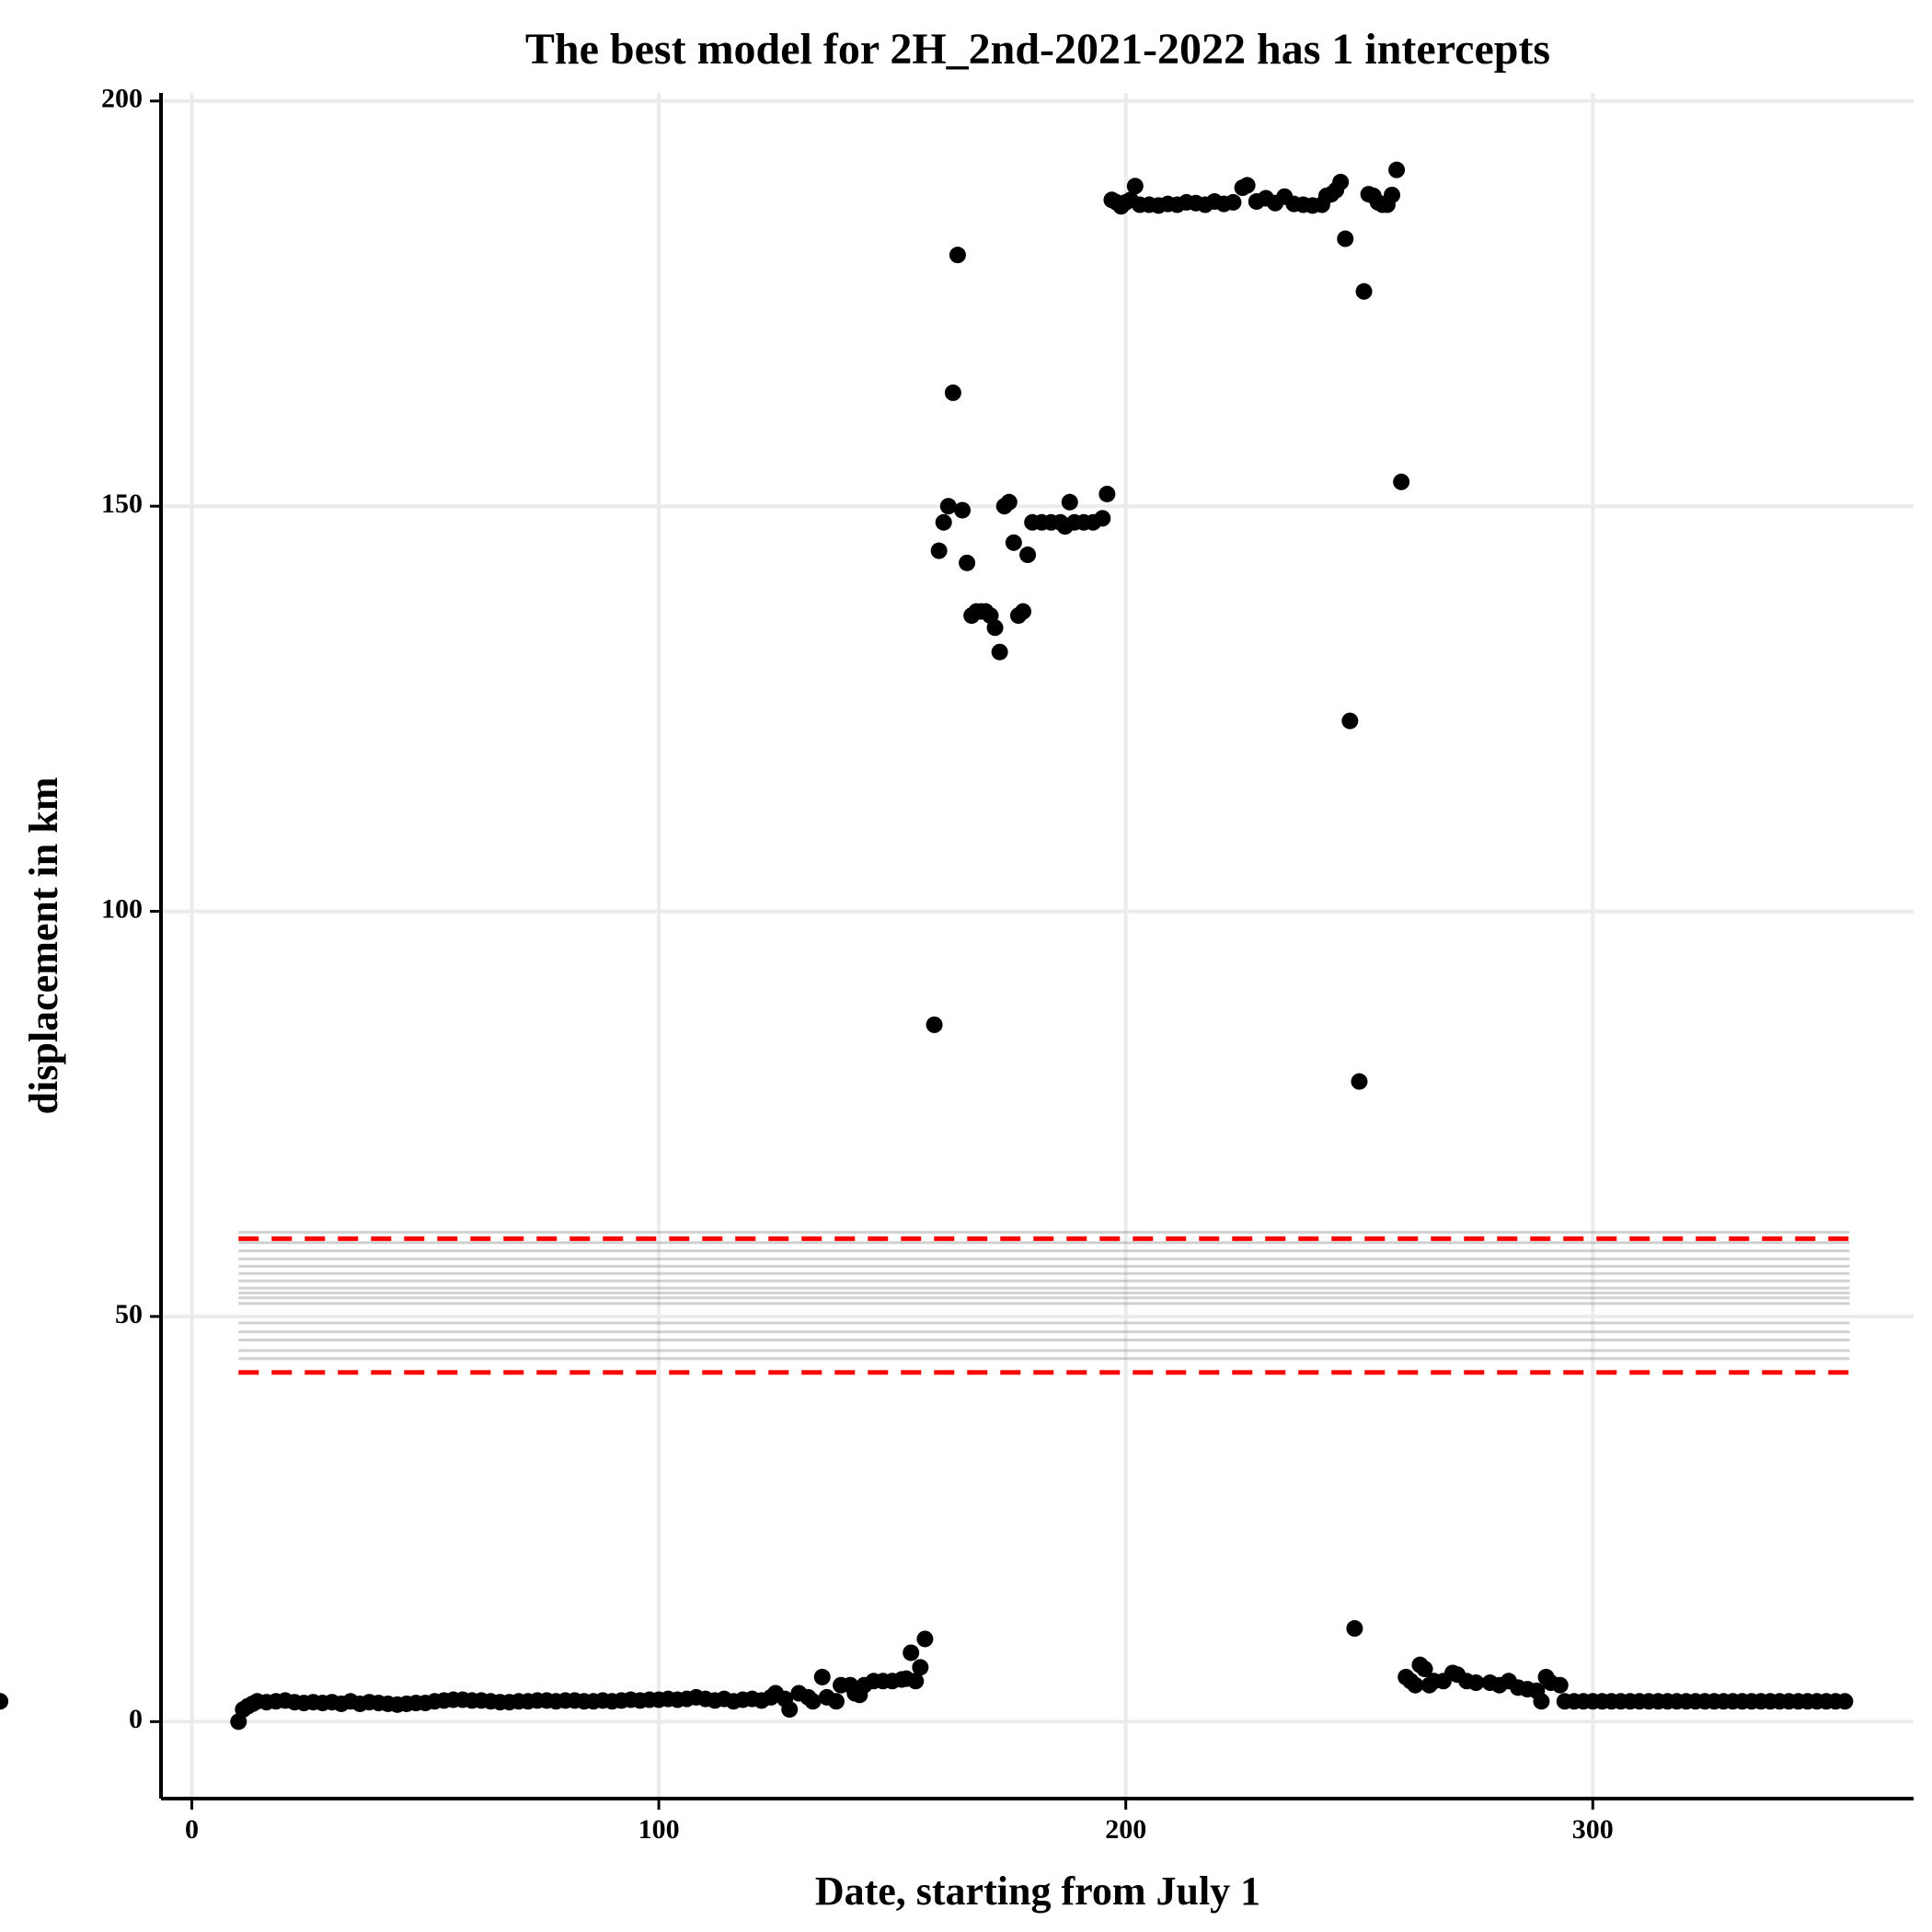  What do you see at coordinates (43, 946) in the screenshot?
I see `y-axis-label: displacement in km` at bounding box center [43, 946].